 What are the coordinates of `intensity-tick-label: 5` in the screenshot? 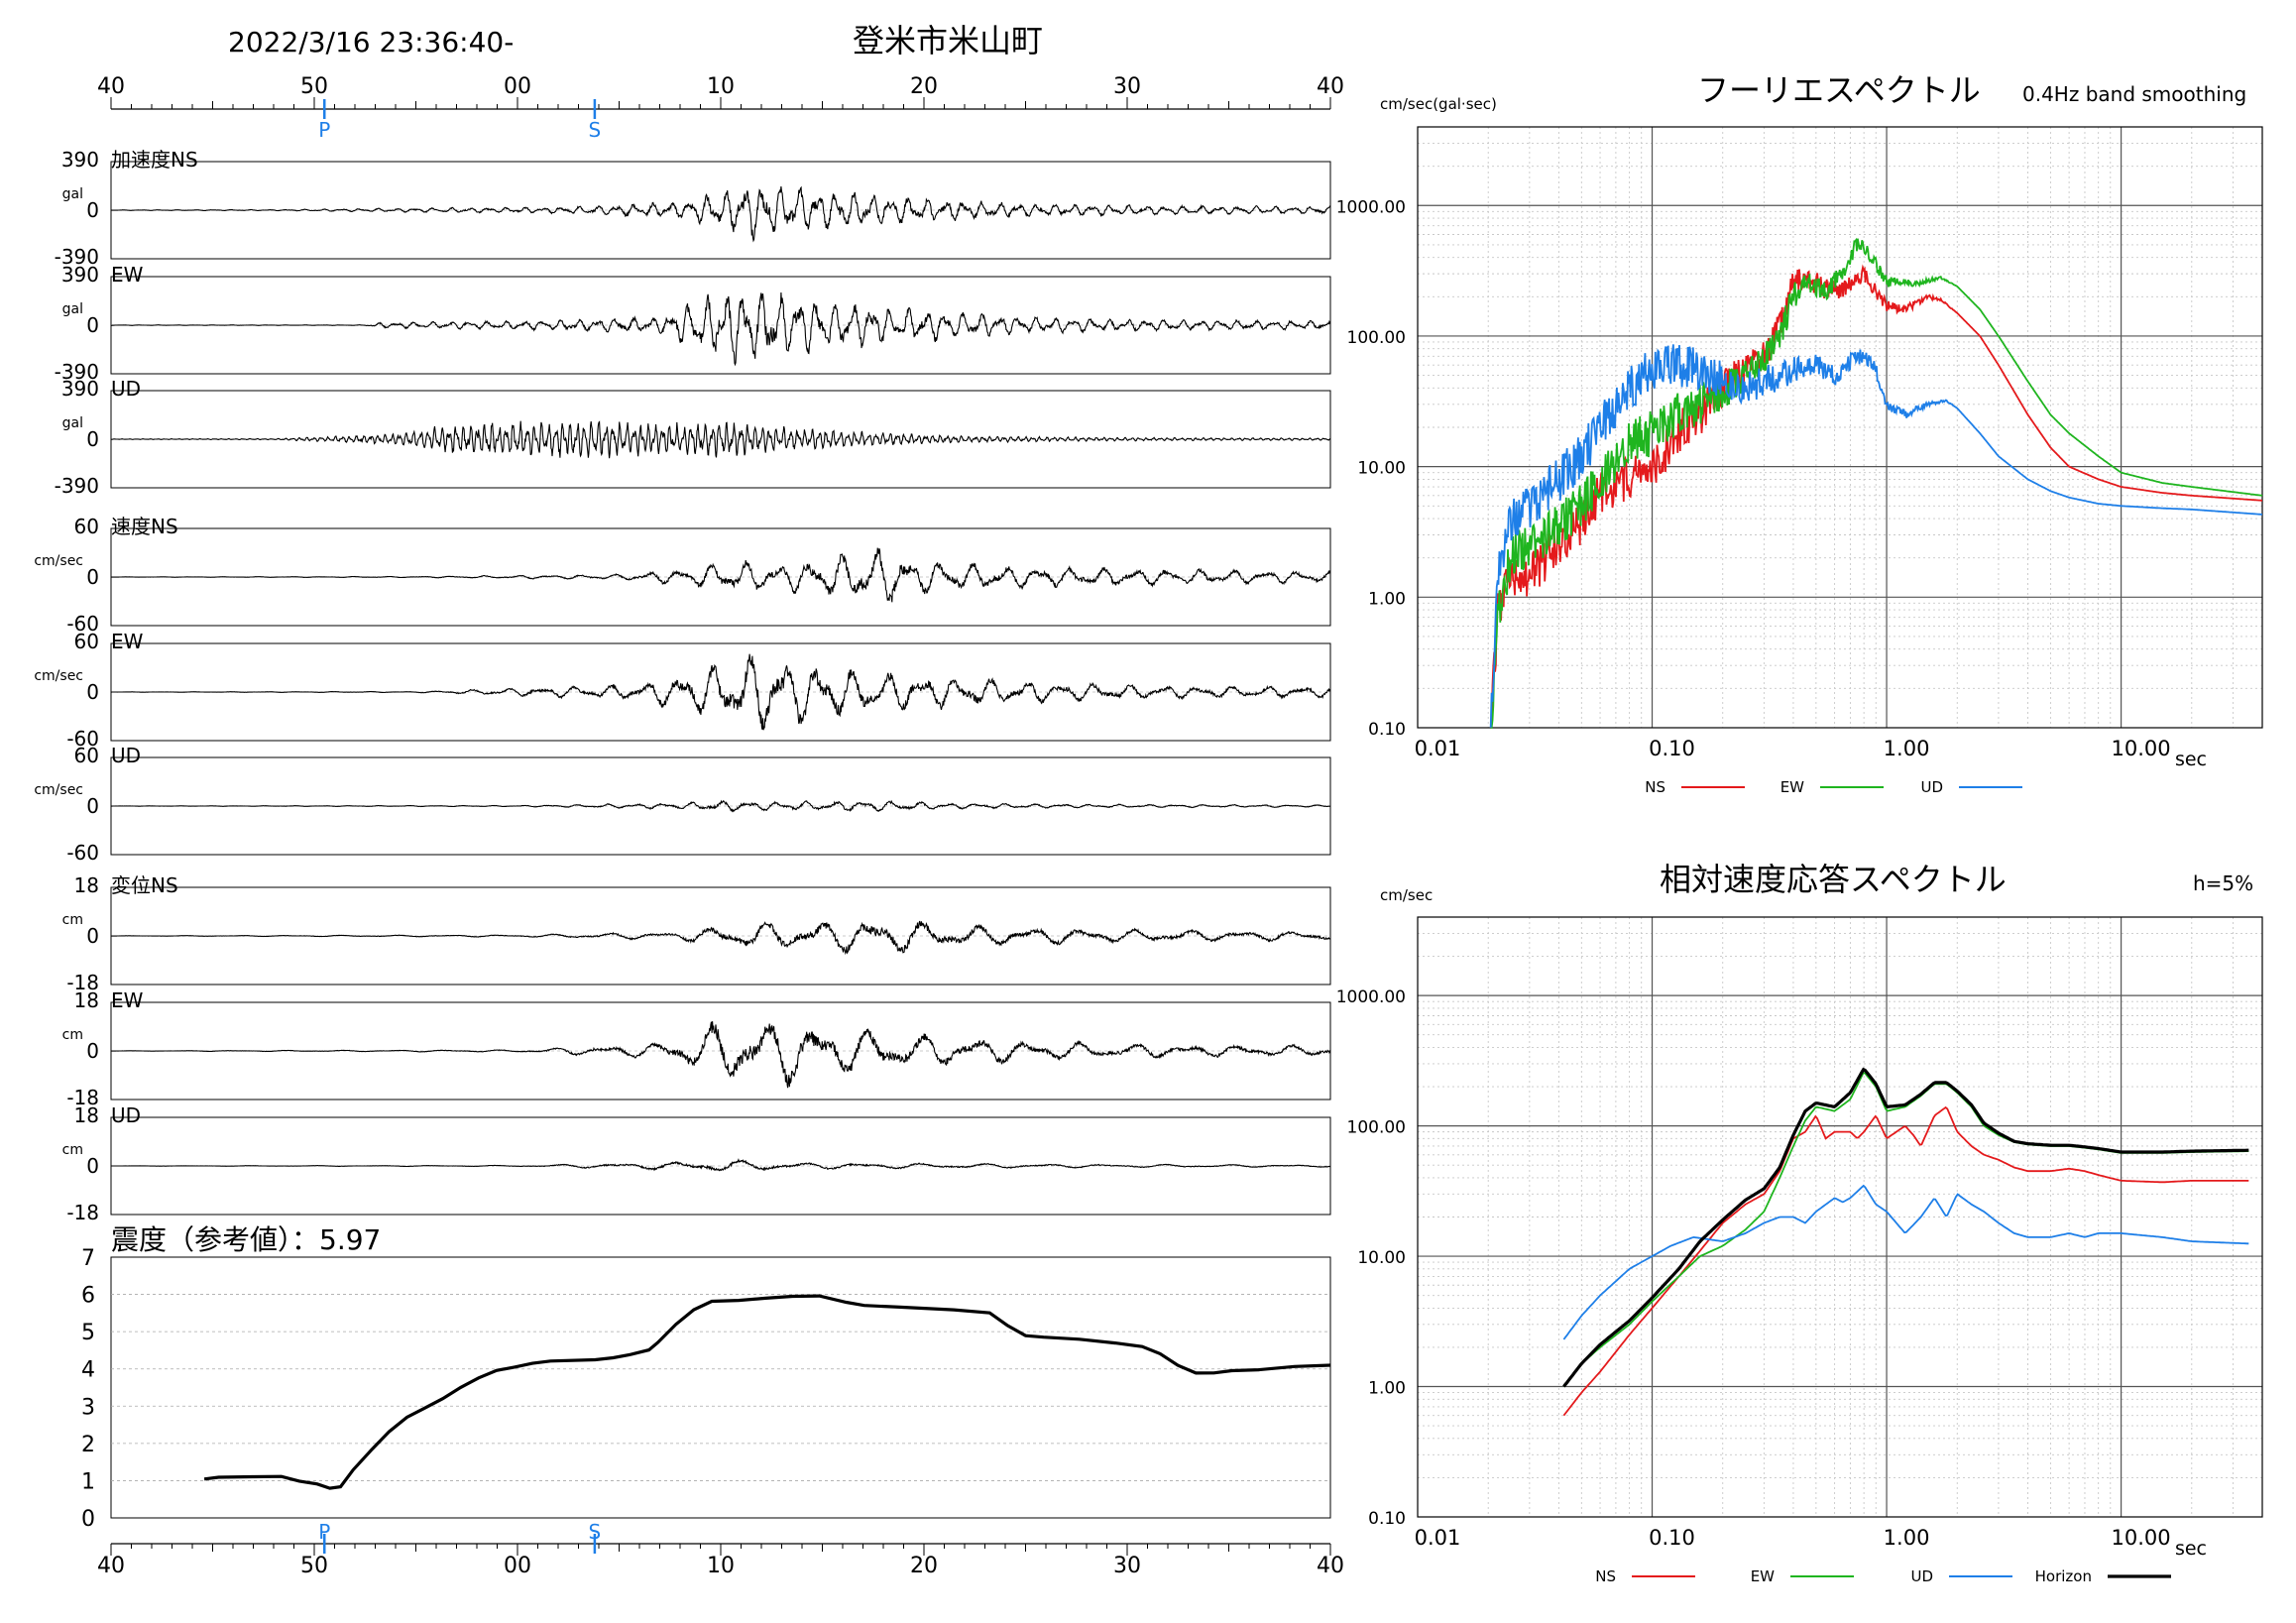 It's located at (88, 1333).